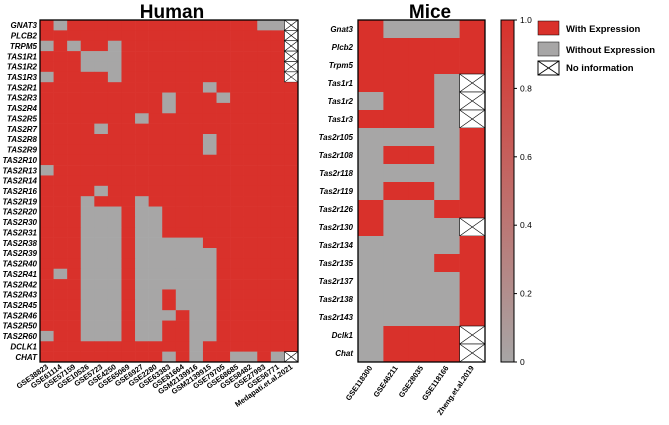  Describe the element at coordinates (472, 101) in the screenshot. I see `mice-cell-noinfo` at that location.